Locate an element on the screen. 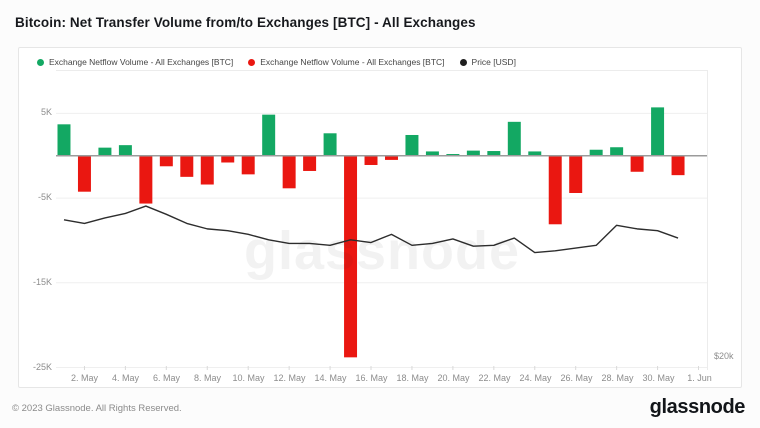 The image size is (760, 428). x-axis-label: 8. May is located at coordinates (207, 378).